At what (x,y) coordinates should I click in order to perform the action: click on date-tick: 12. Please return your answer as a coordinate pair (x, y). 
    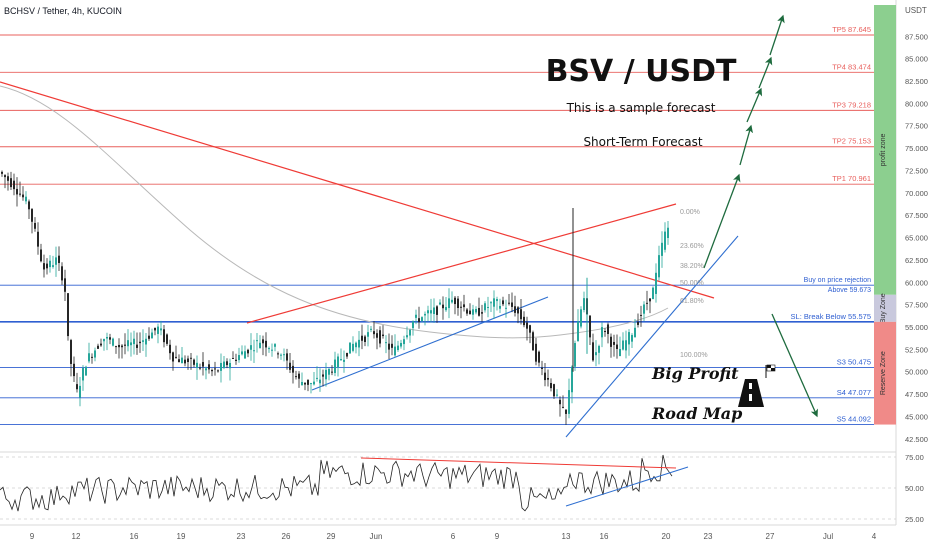
    Looking at the image, I should click on (76, 536).